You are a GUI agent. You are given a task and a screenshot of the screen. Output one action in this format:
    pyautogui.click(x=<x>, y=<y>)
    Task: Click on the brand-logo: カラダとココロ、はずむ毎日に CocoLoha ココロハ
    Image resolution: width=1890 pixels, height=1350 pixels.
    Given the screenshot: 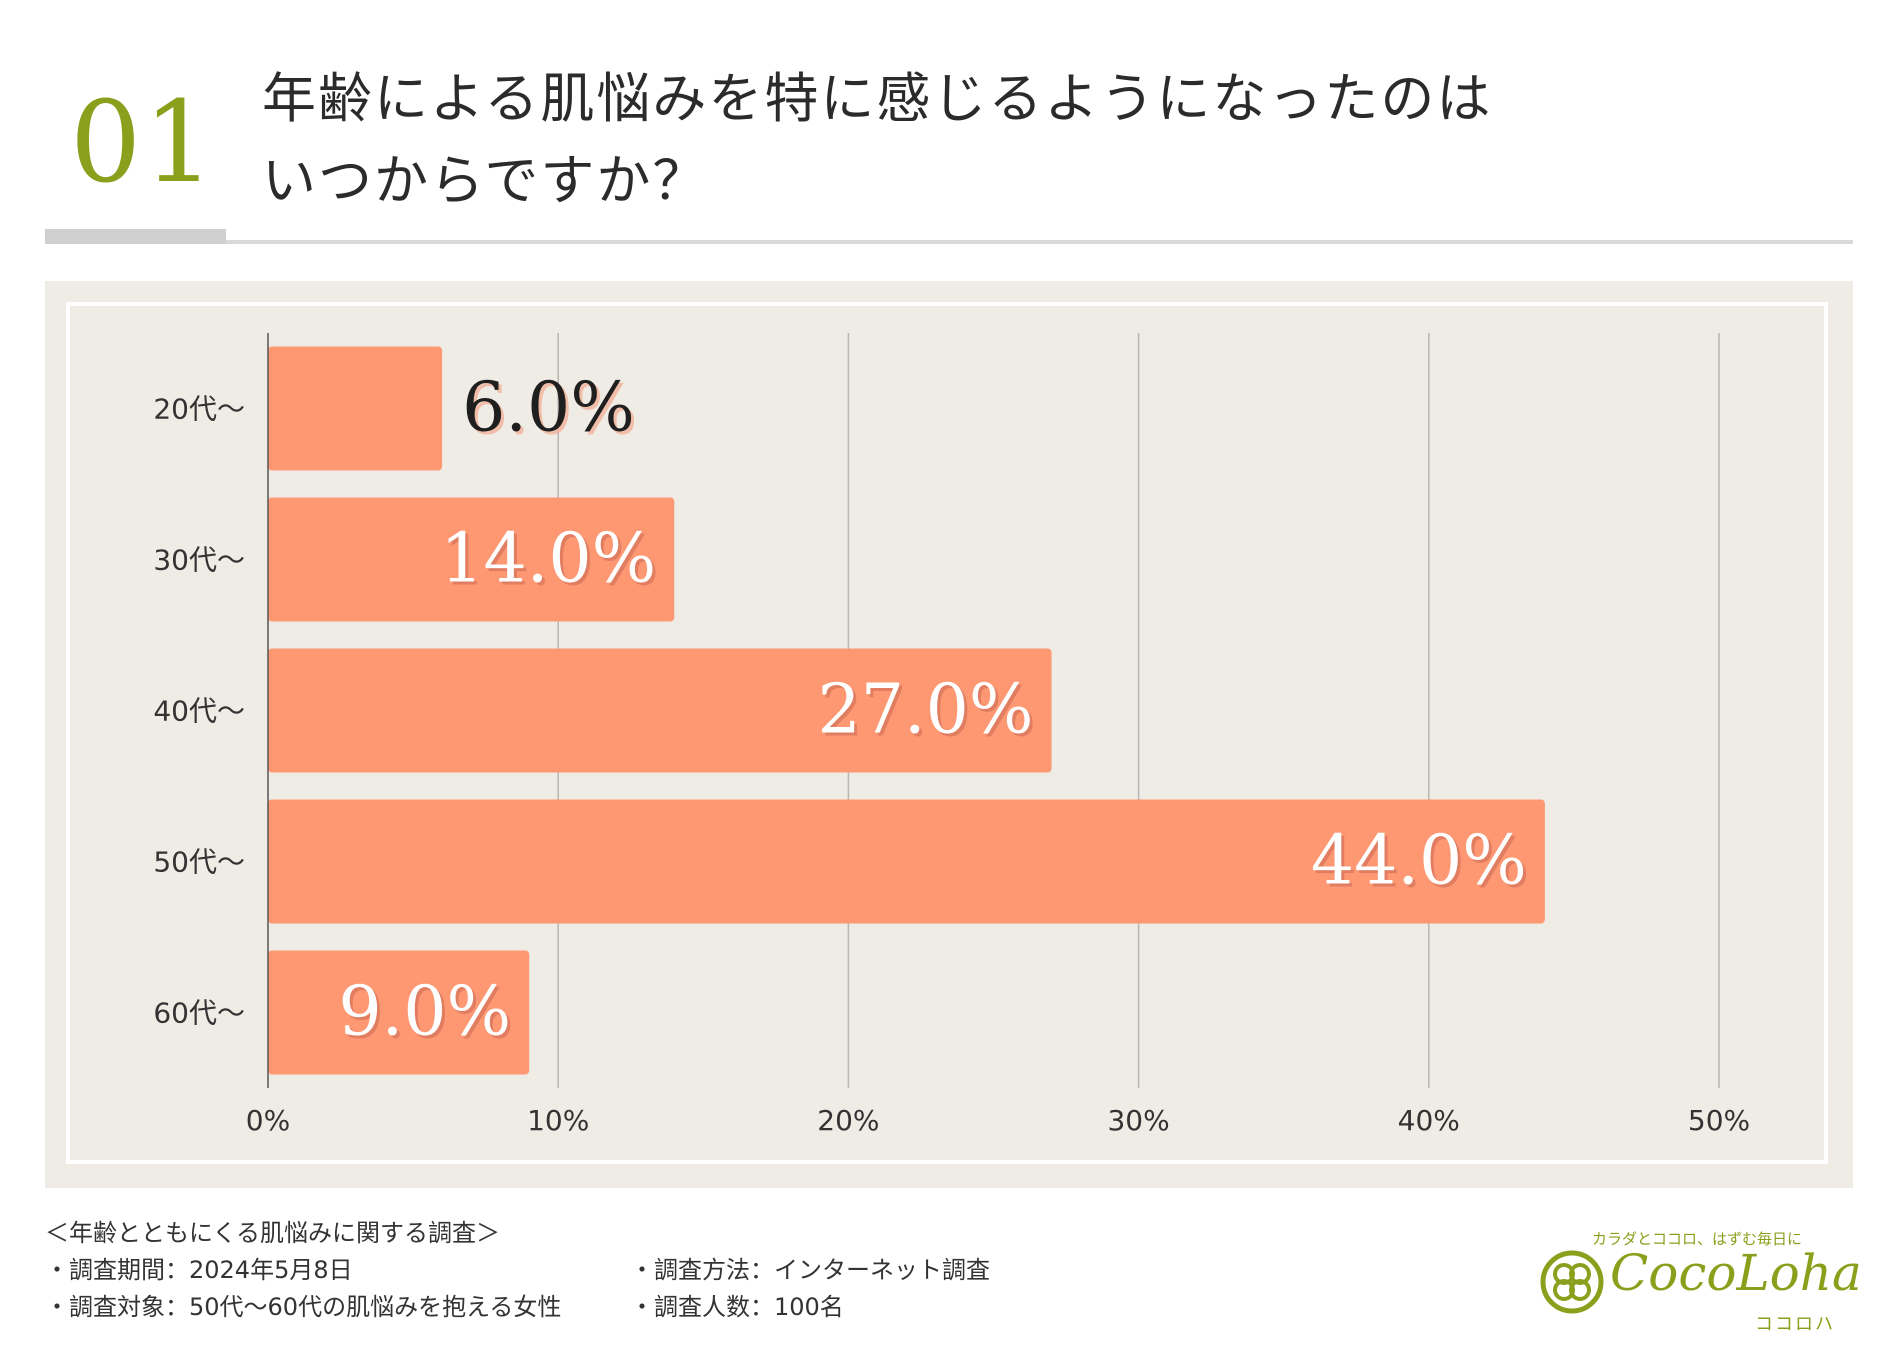 What is the action you would take?
    pyautogui.click(x=1701, y=1283)
    